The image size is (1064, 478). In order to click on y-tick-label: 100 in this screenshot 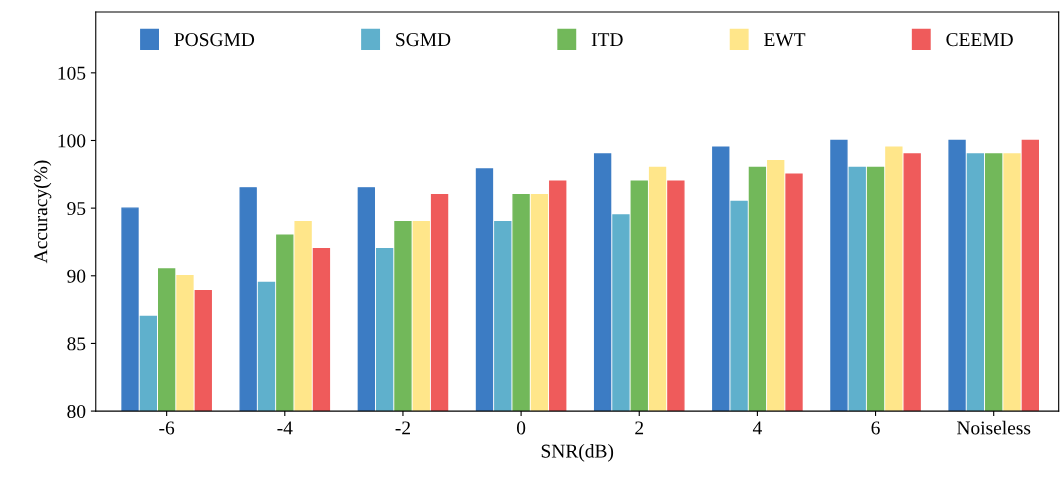, I will do `click(72, 141)`.